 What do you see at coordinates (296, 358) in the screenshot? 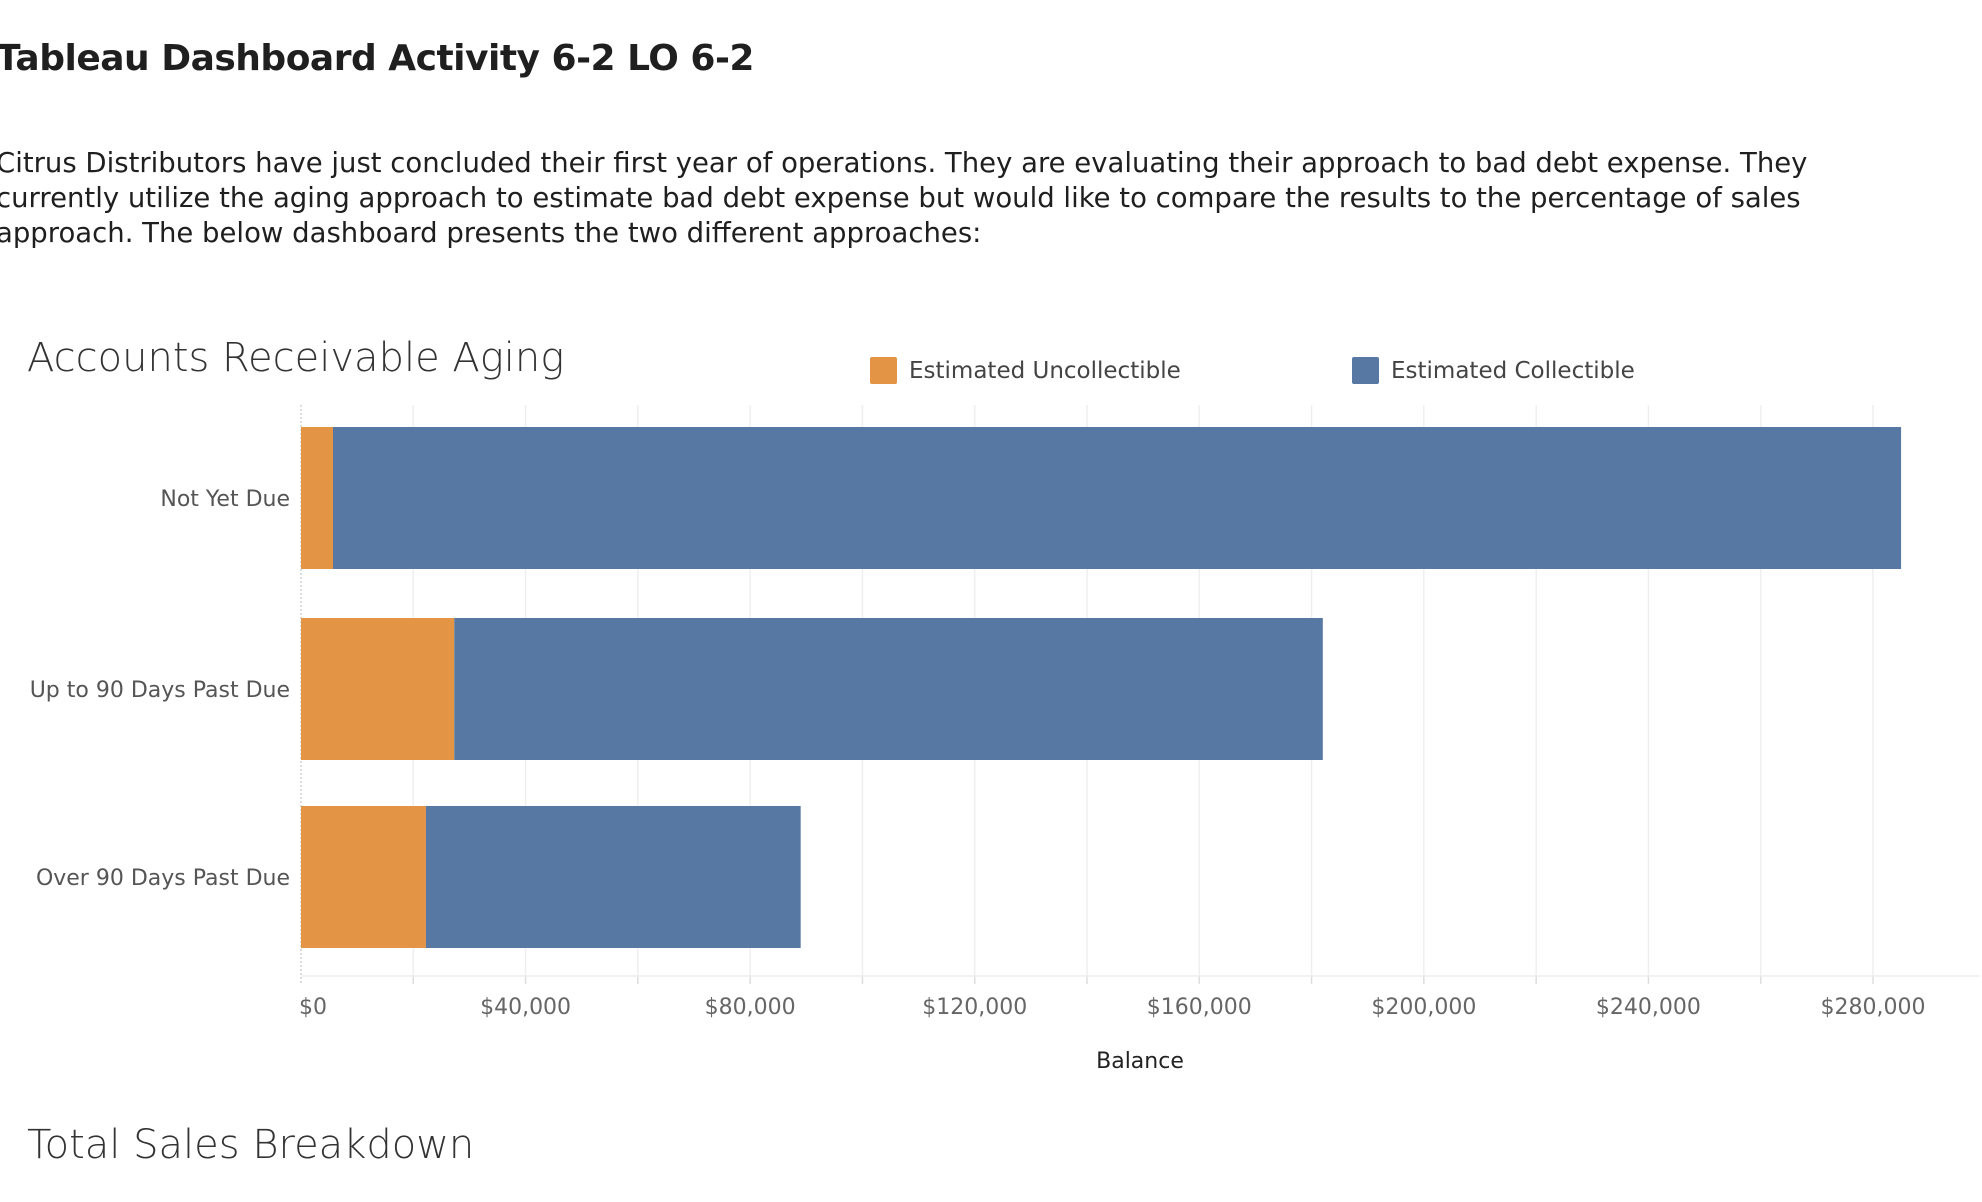
I see `chart-title: Accounts Receivable Aging` at bounding box center [296, 358].